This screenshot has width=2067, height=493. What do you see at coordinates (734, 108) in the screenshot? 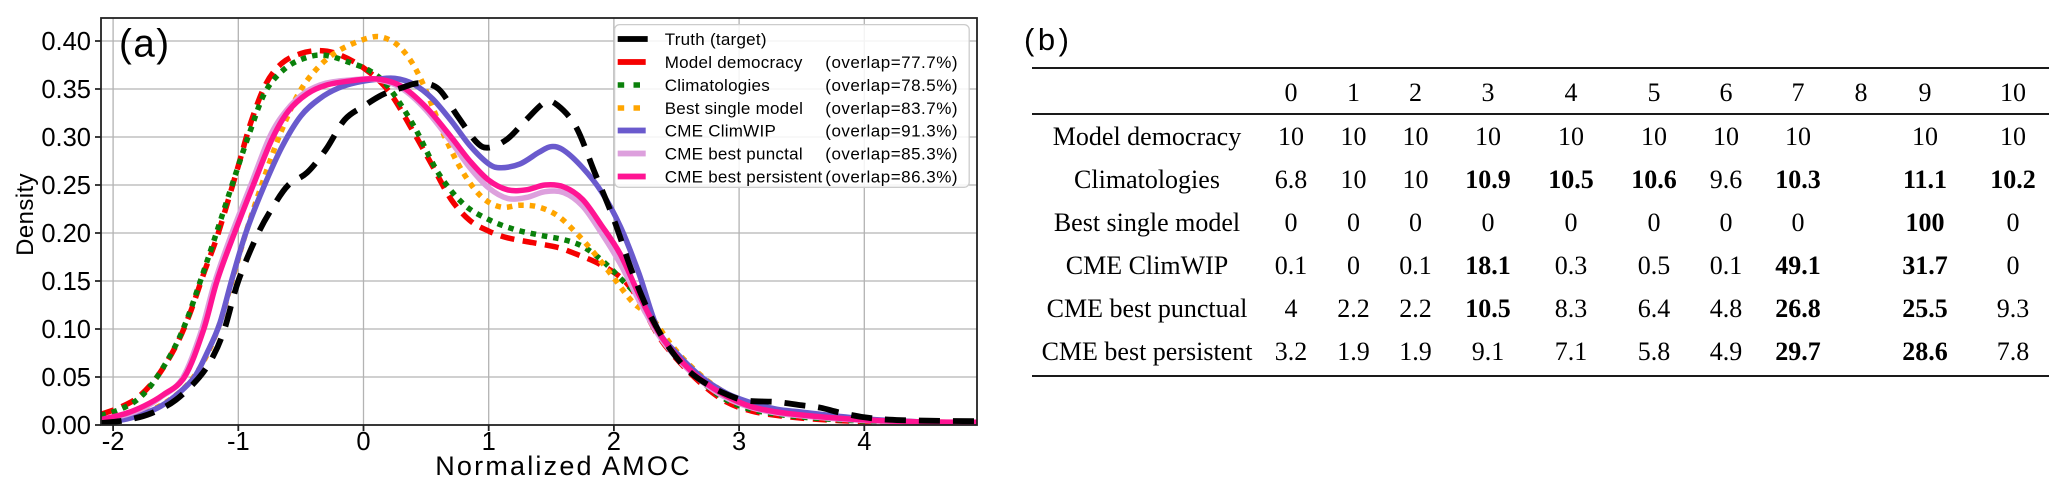
I see `svg-text: Best single model` at bounding box center [734, 108].